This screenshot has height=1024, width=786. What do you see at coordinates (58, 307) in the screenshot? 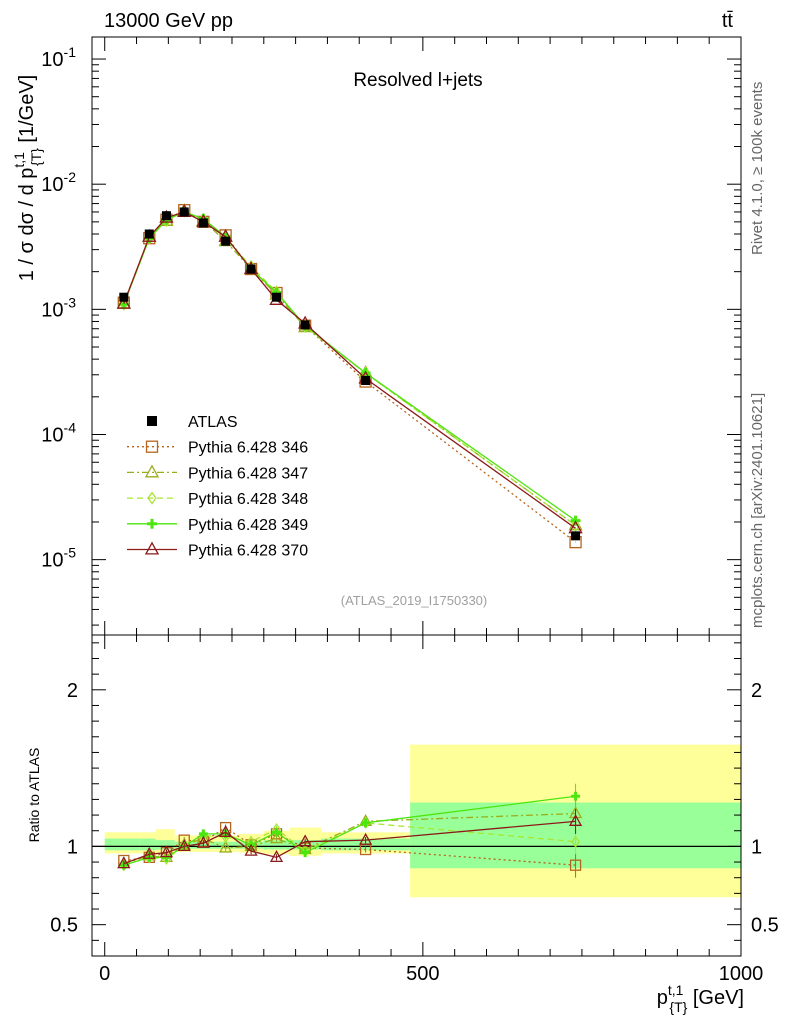
I see `y-tick-label: 10⁻³` at bounding box center [58, 307].